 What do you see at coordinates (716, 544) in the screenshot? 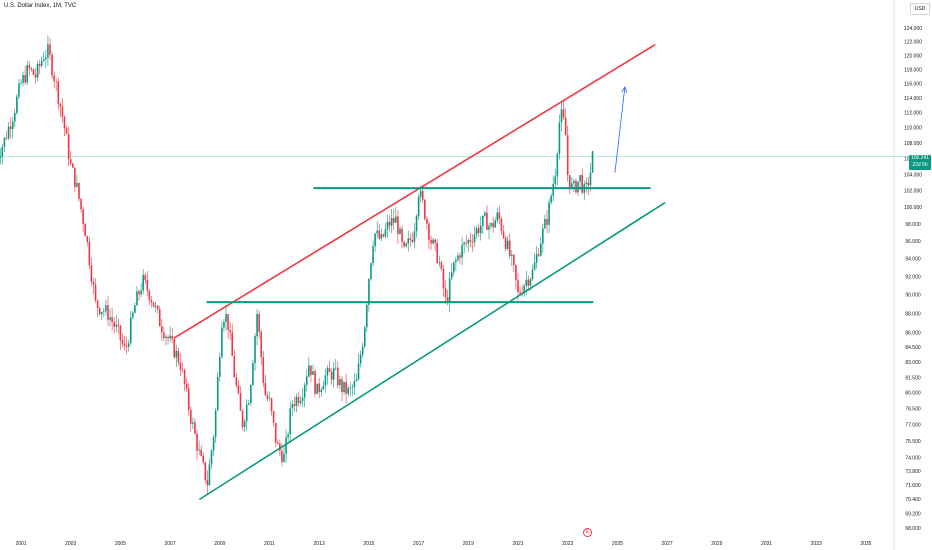
I see `x-tick-label: 2029` at bounding box center [716, 544].